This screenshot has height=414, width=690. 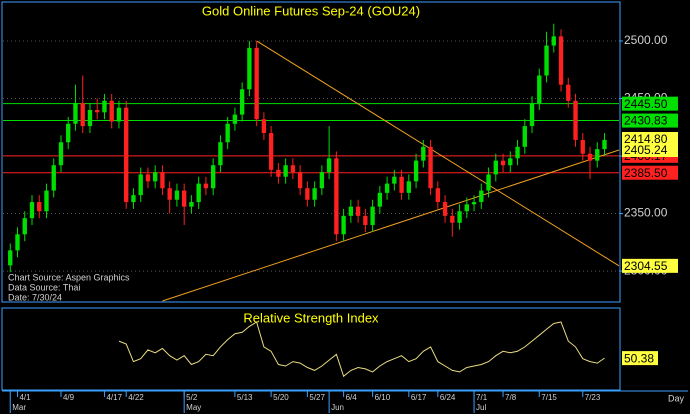 I want to click on x-tick-label: 7/8, so click(x=511, y=397).